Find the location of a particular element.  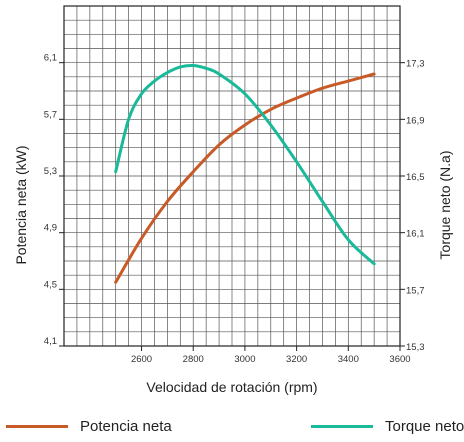

y-right-tick-label: 16,1 is located at coordinates (415, 234).